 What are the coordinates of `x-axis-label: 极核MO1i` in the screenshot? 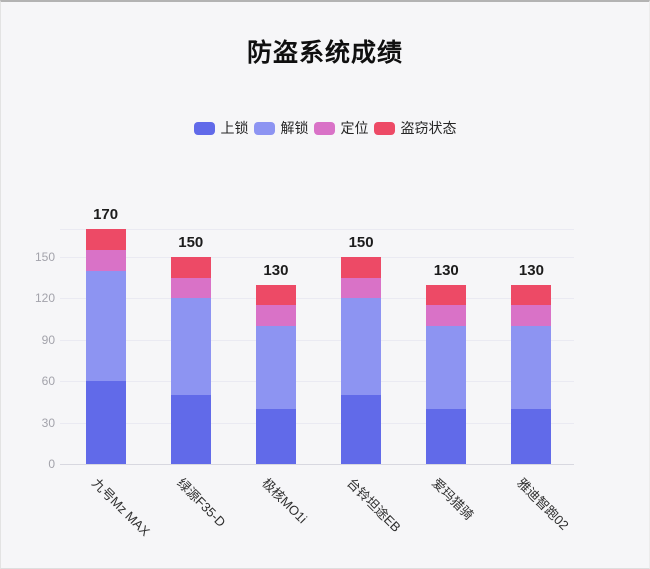 It's located at (284, 501).